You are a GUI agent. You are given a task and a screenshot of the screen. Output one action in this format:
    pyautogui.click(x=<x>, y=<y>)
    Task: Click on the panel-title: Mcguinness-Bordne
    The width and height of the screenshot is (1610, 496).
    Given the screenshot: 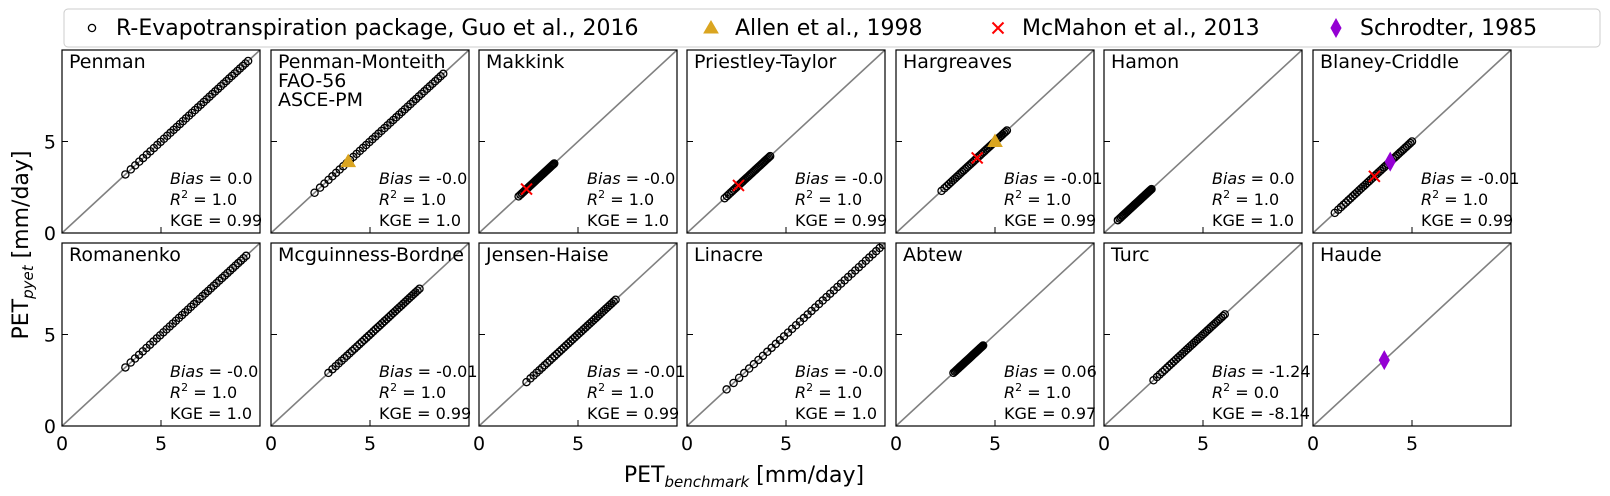 What is the action you would take?
    pyautogui.click(x=371, y=255)
    